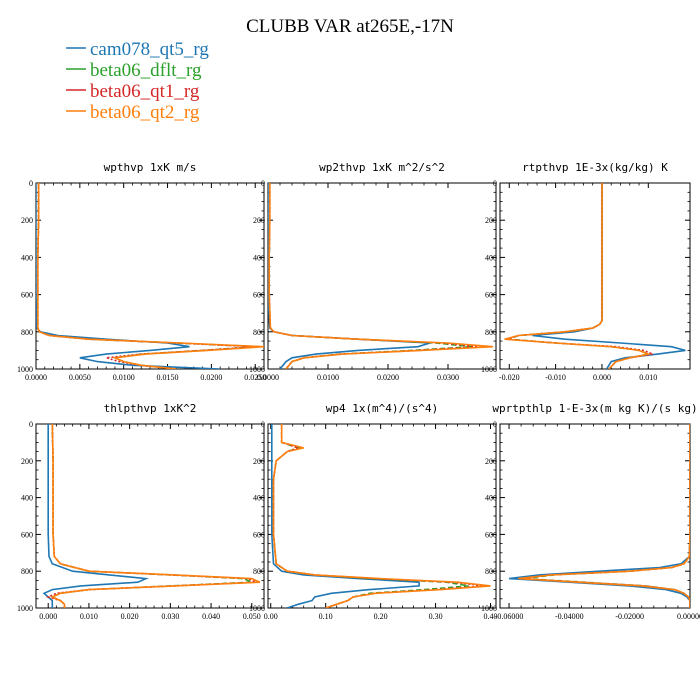 This screenshot has width=700, height=700. I want to click on panel-title: wp2thvp 1xK m^2/s^2, so click(382, 167).